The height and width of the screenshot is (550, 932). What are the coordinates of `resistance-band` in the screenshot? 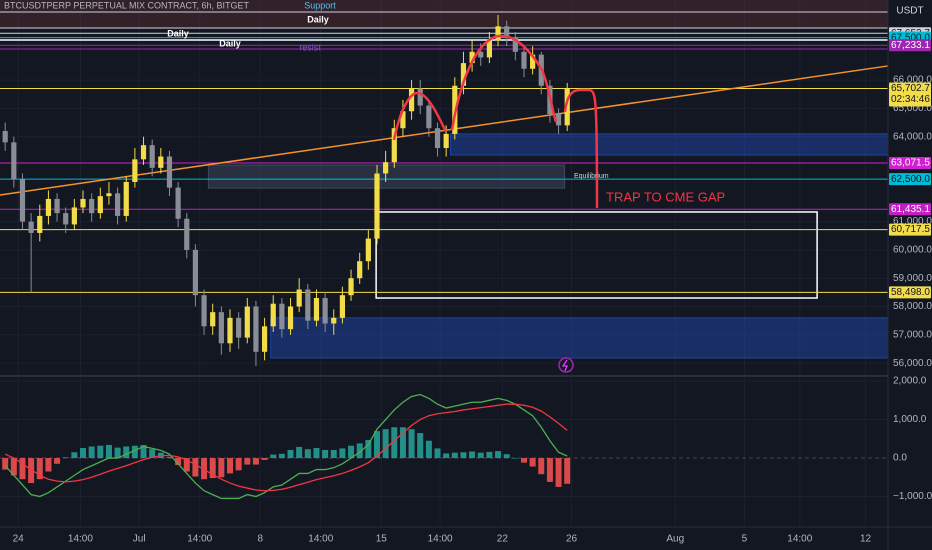 It's located at (444, 14).